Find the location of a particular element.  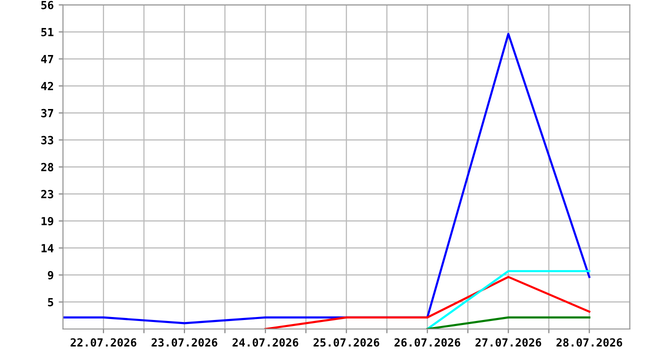

x-tick-label: 25.07.2026 is located at coordinates (347, 342).